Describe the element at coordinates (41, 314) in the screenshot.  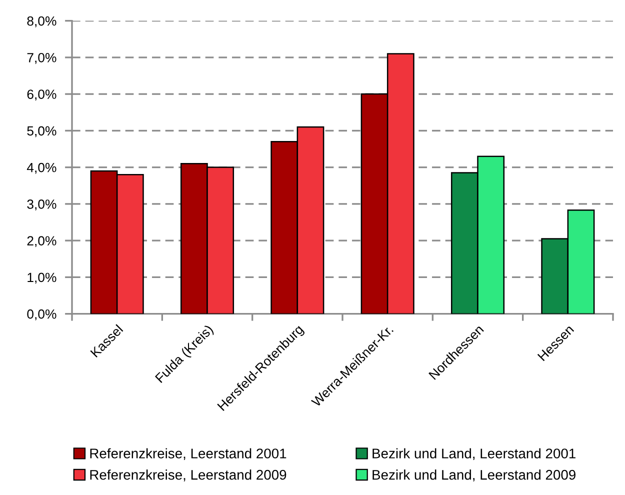
I see `y-tick-label: 0,0%` at that location.